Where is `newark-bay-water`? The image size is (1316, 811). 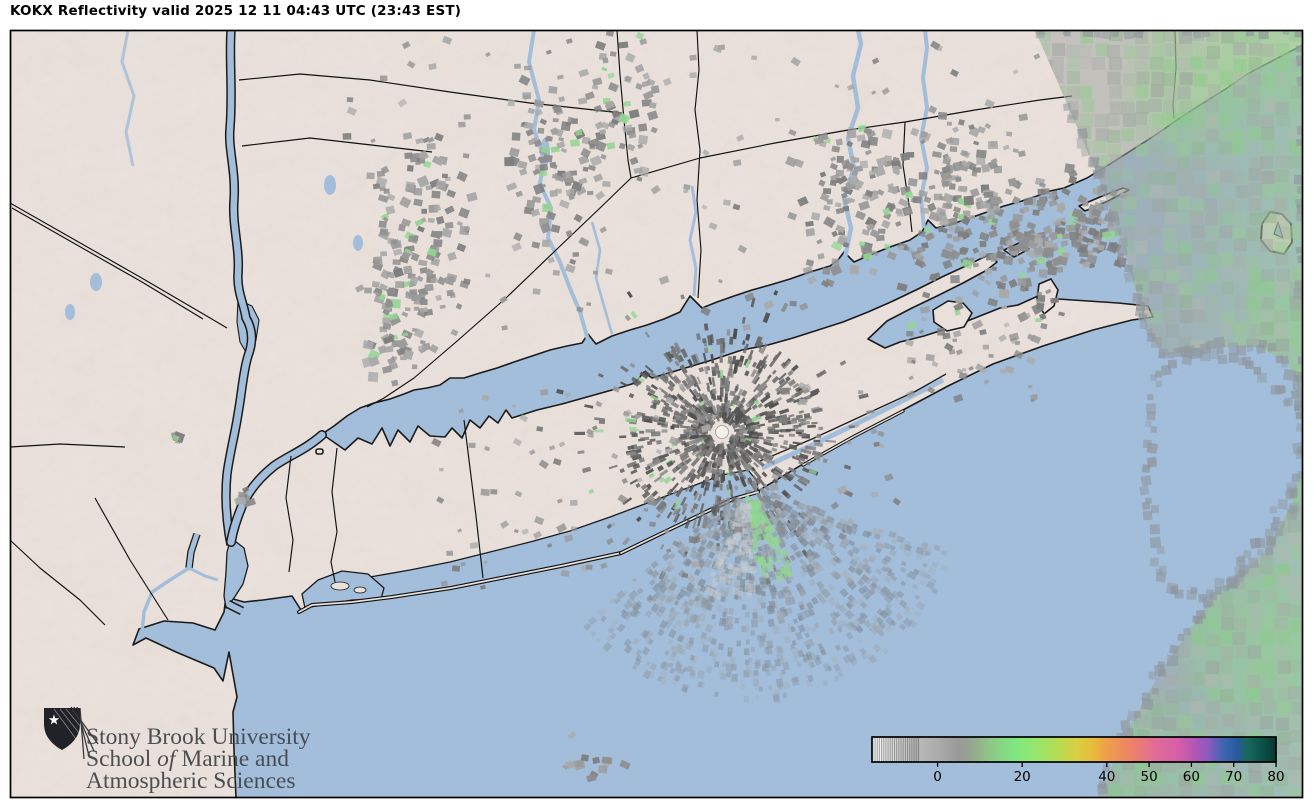
newark-bay-water is located at coordinates (193, 551).